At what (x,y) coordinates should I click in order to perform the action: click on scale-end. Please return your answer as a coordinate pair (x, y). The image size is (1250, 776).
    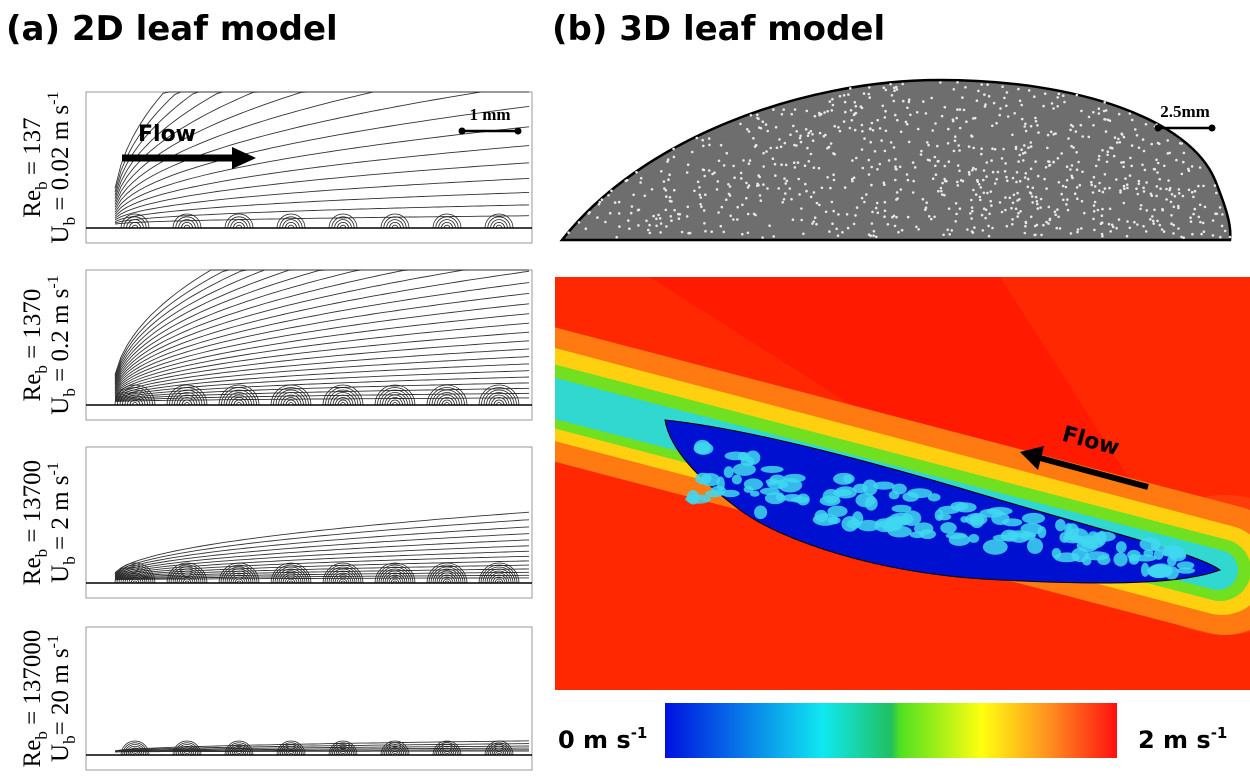
    Looking at the image, I should click on (518, 131).